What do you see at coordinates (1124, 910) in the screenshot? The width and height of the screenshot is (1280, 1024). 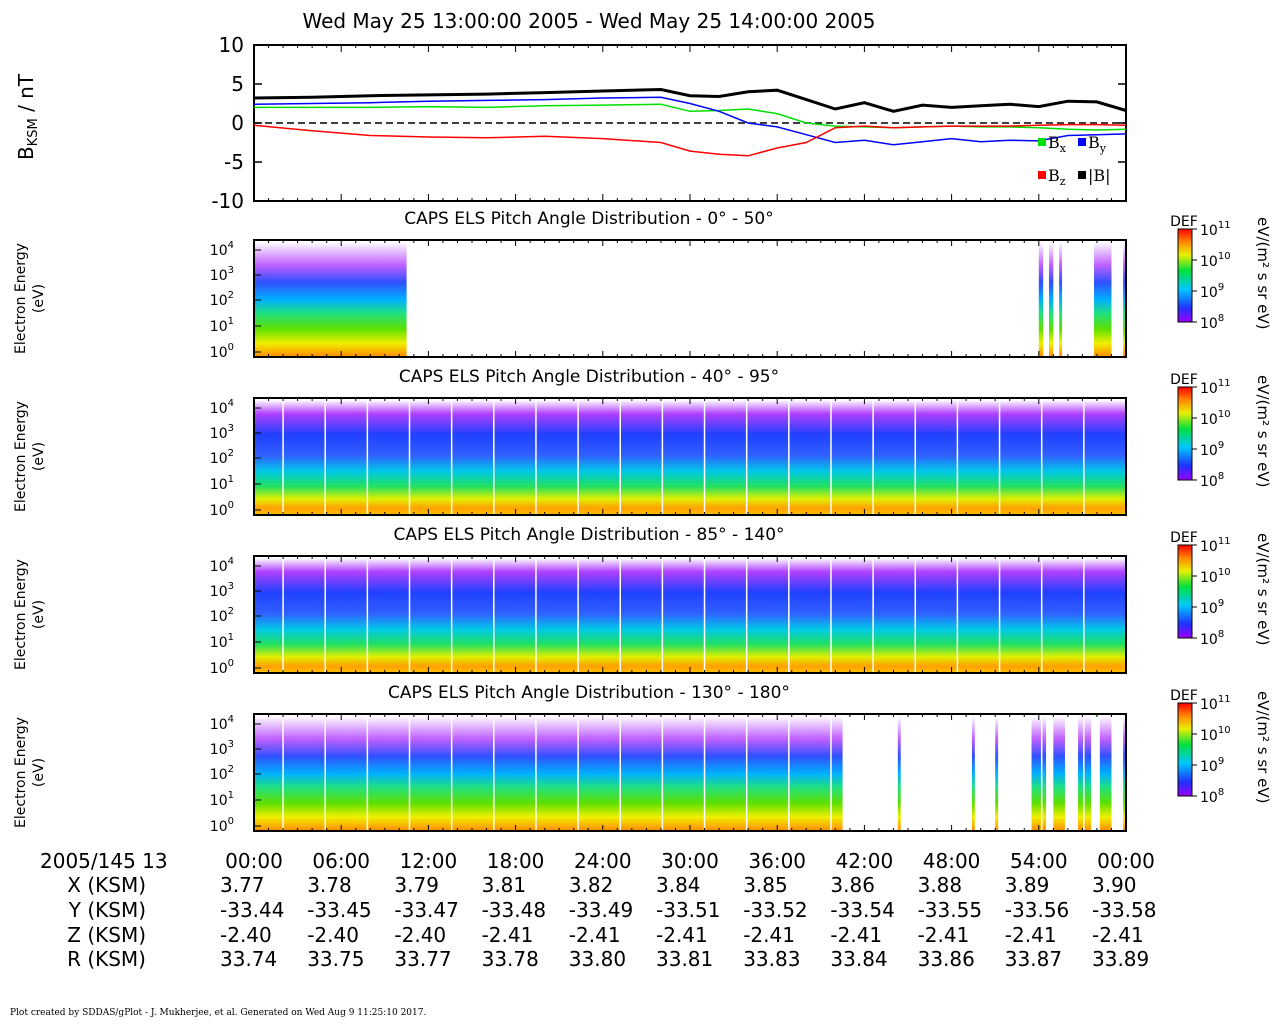 I see `ephemeris-value: -33.58` at bounding box center [1124, 910].